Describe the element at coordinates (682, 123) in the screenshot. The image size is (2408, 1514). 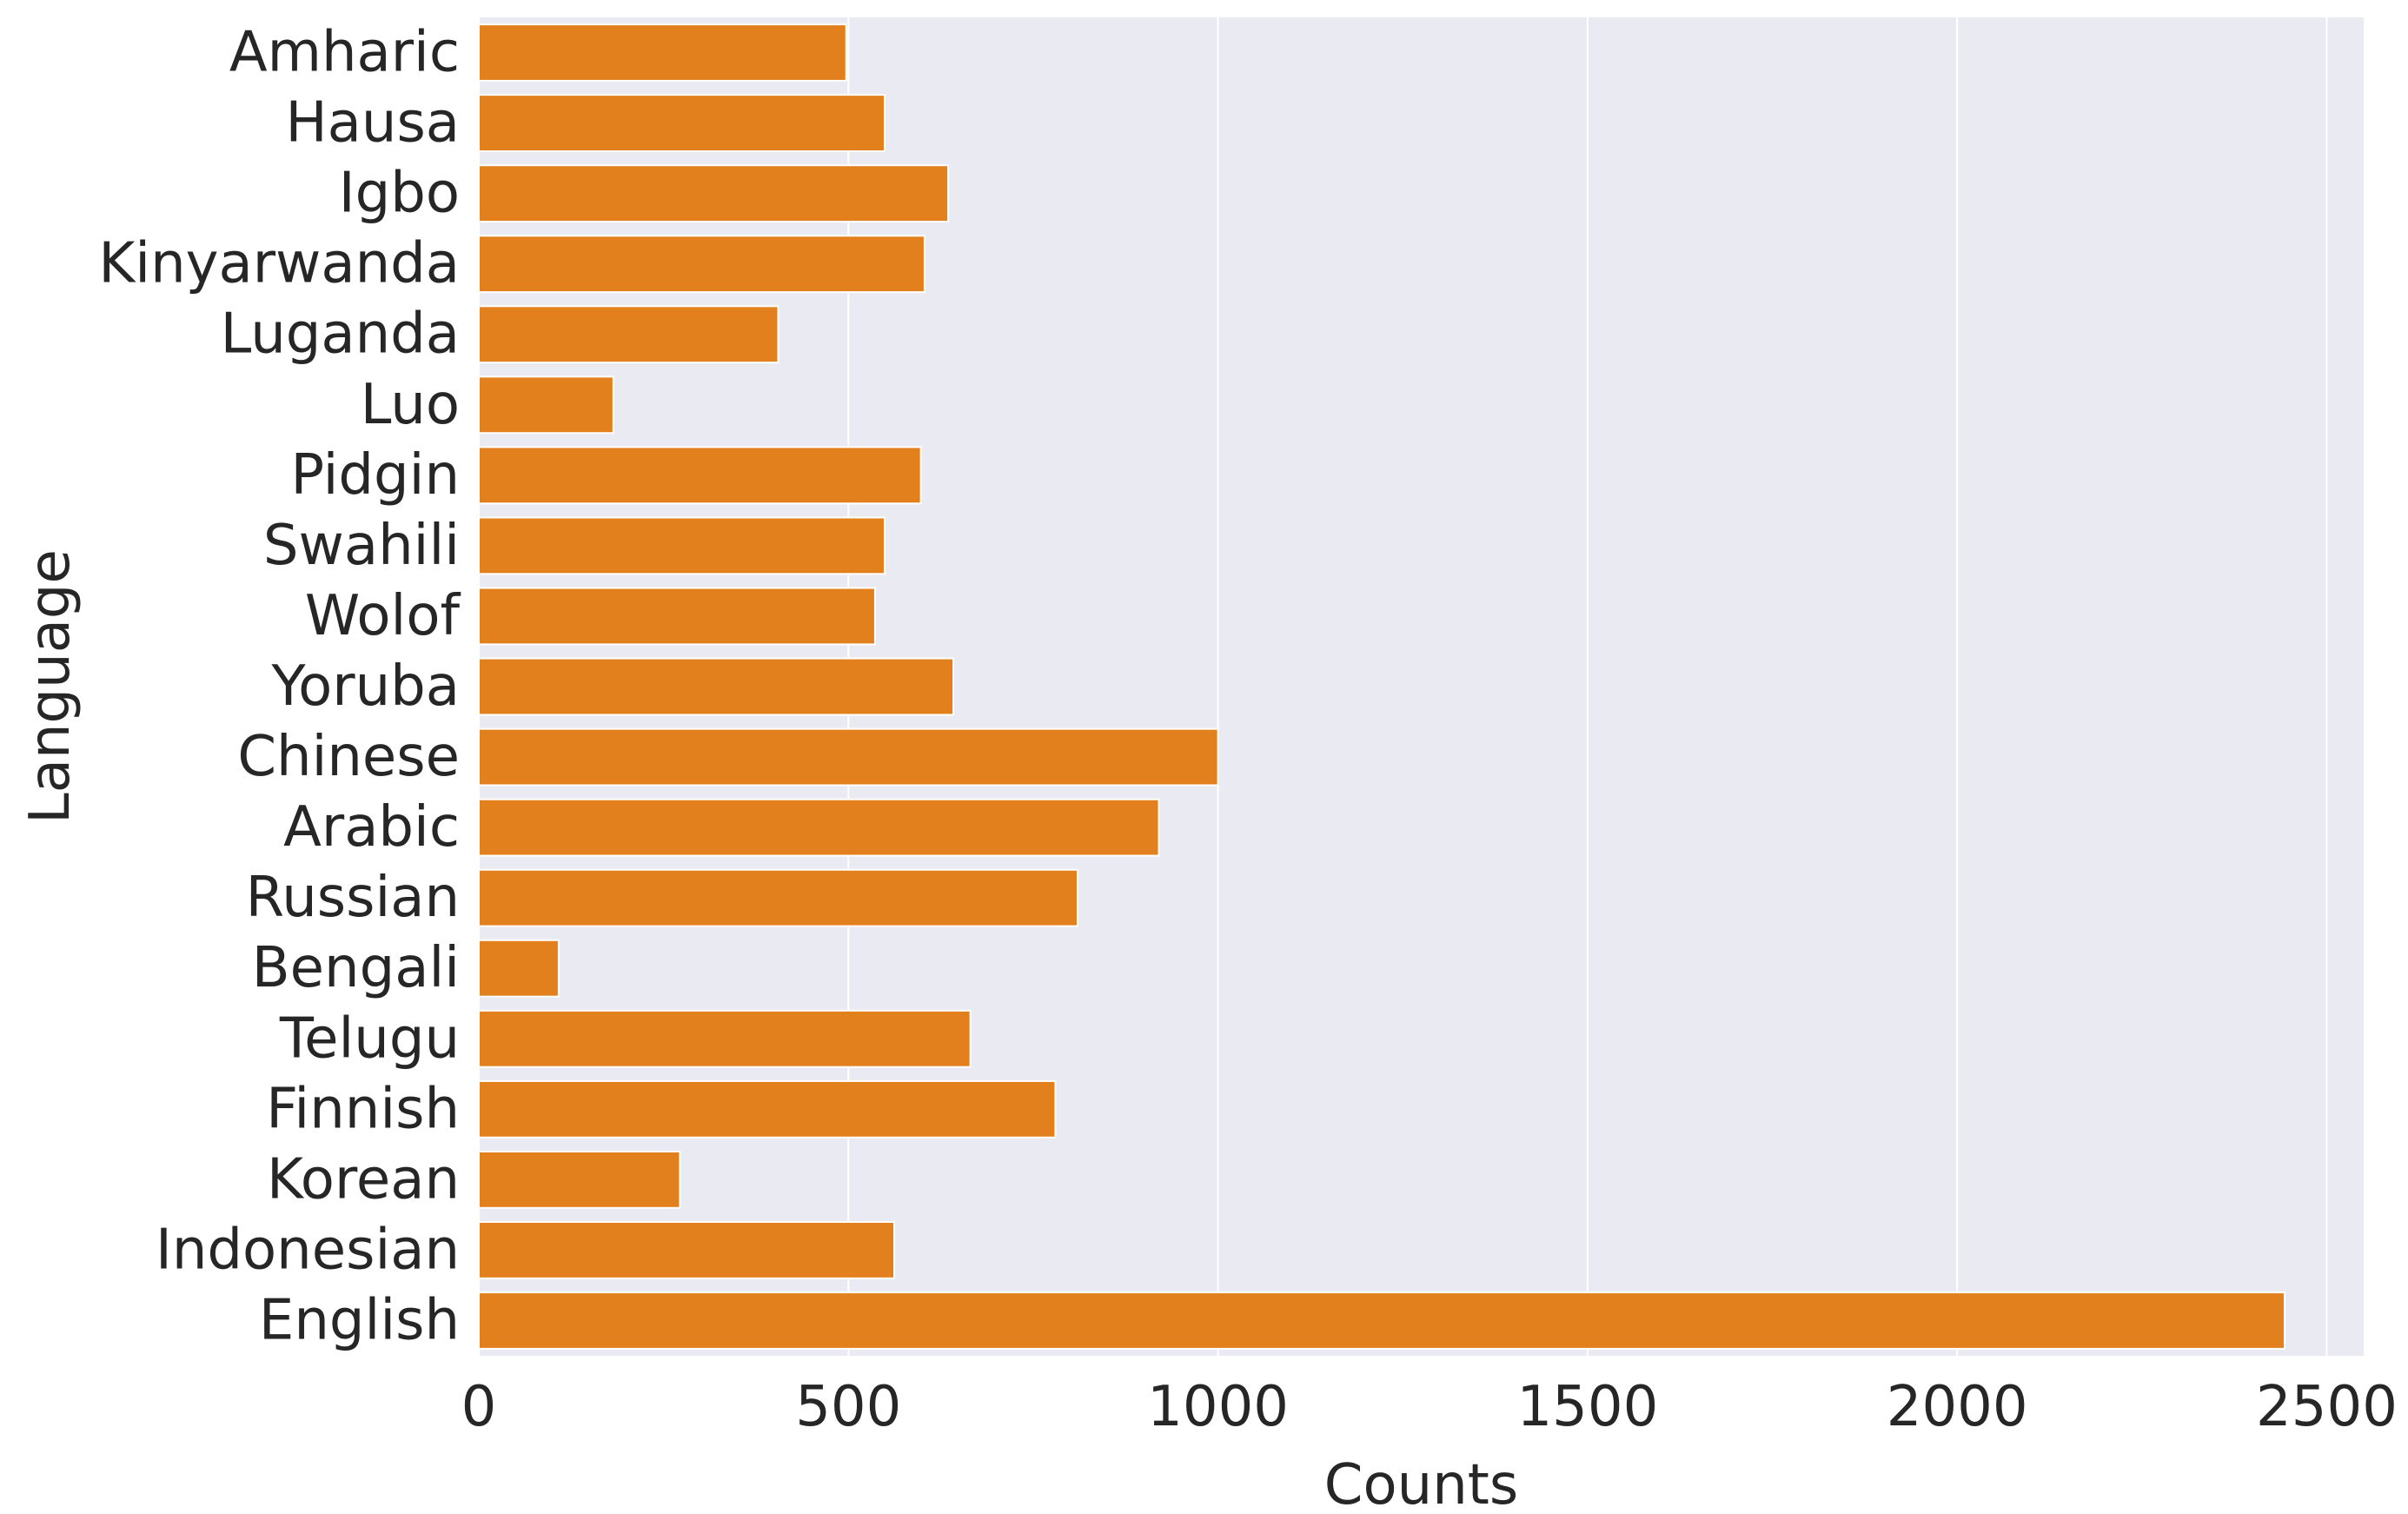
I see `bar-hausa` at that location.